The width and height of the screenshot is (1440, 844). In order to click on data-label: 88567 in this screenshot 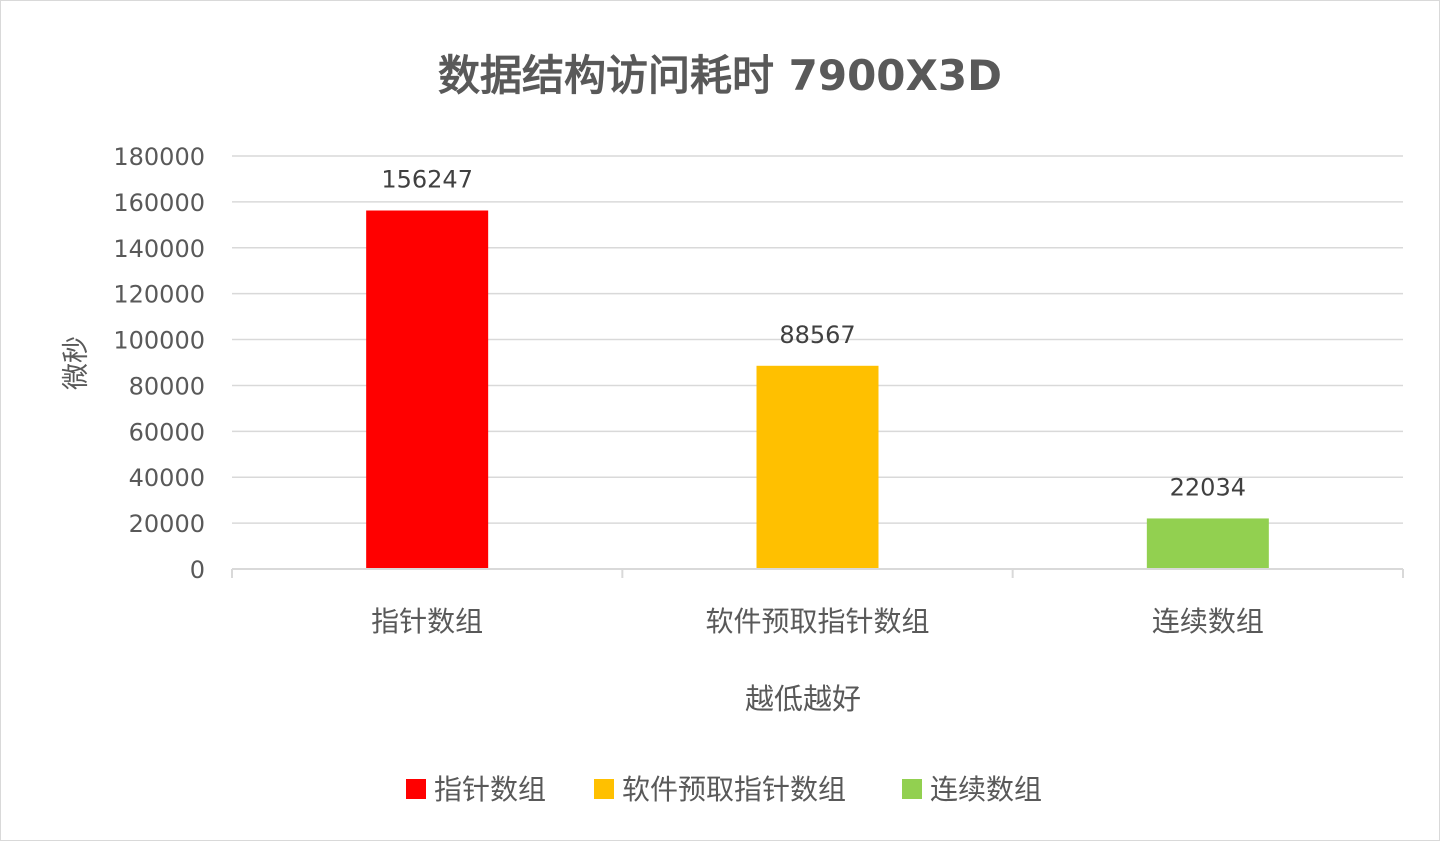, I will do `click(817, 335)`.